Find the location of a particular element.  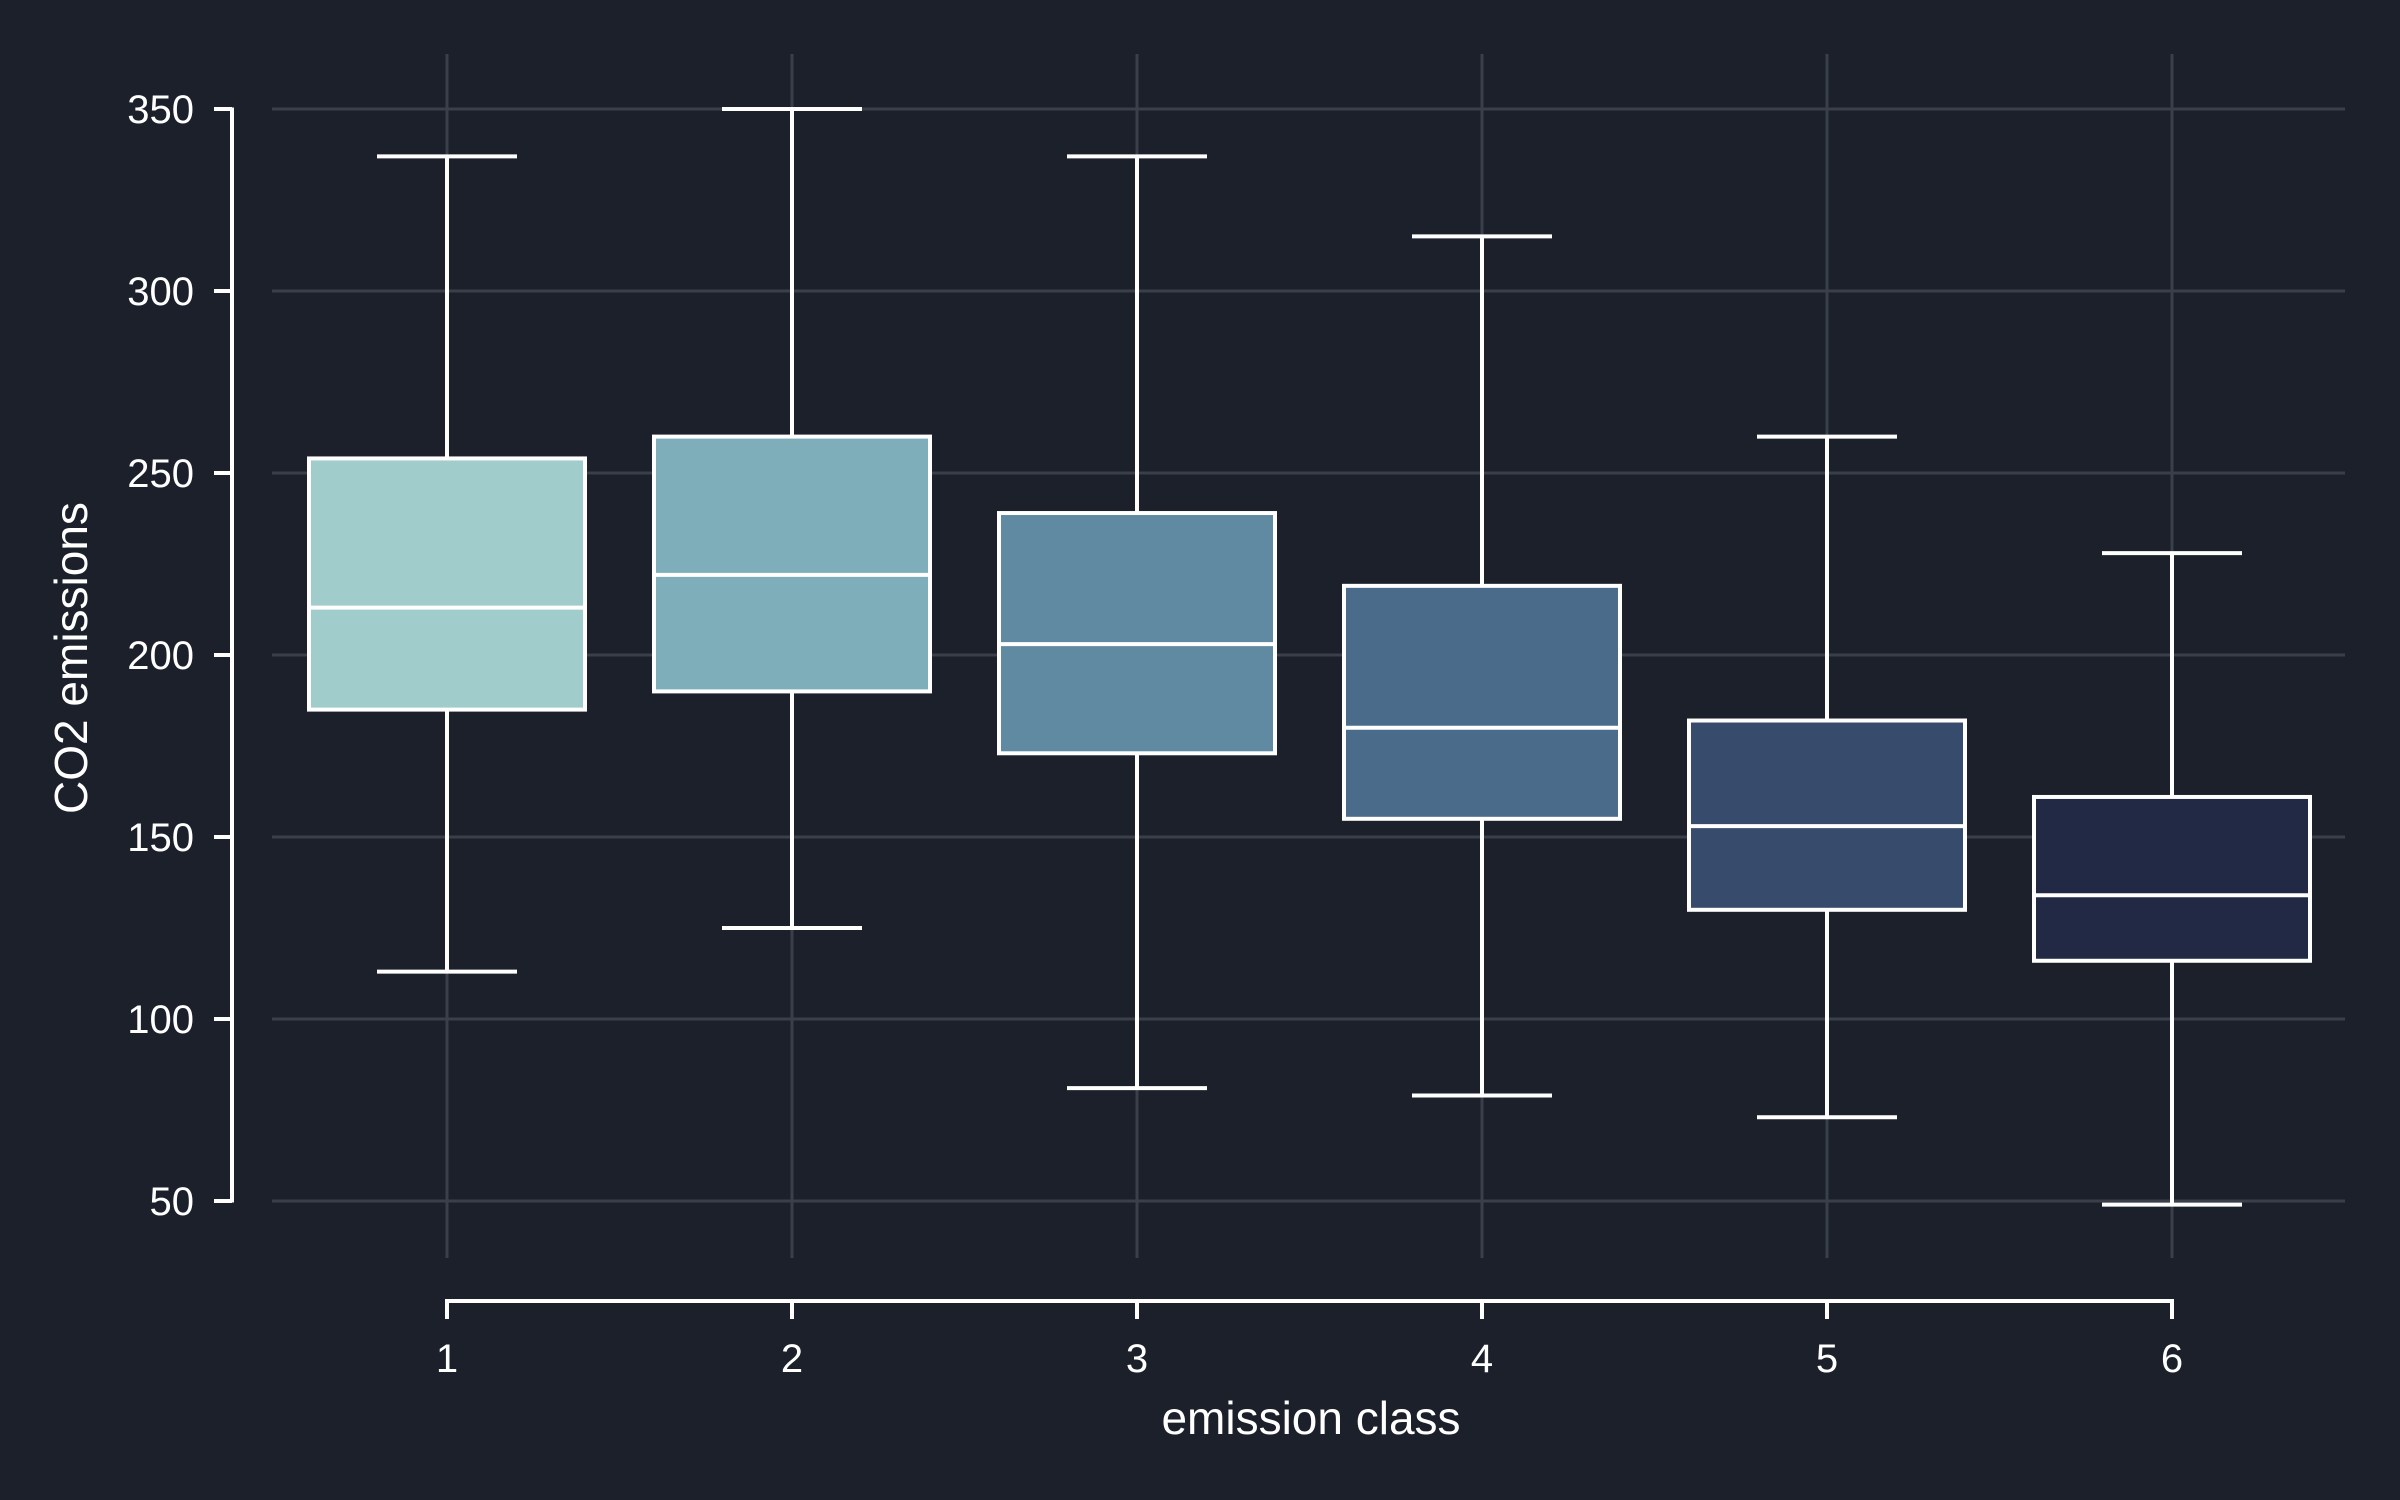

x-tick-label: 5 is located at coordinates (1827, 1359).